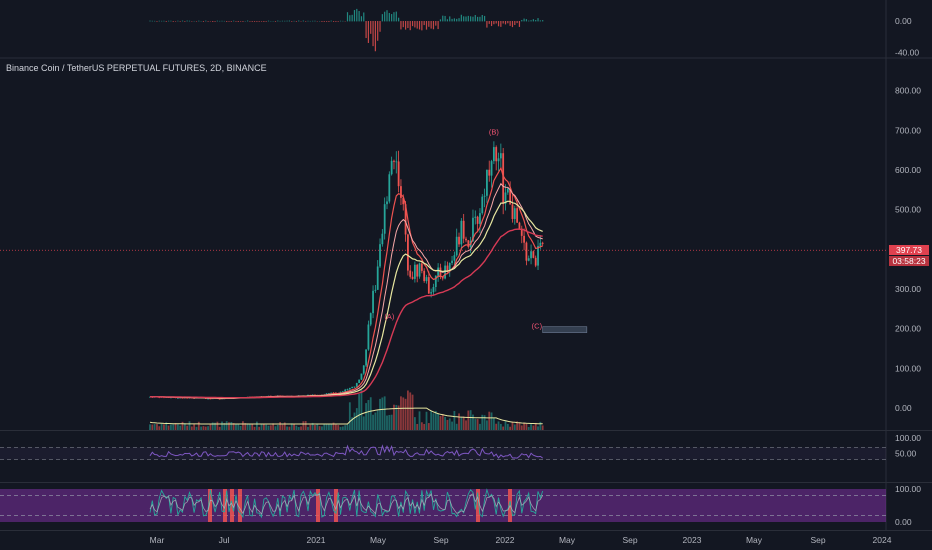  What do you see at coordinates (389, 316) in the screenshot?
I see `wave-label: (A)` at bounding box center [389, 316].